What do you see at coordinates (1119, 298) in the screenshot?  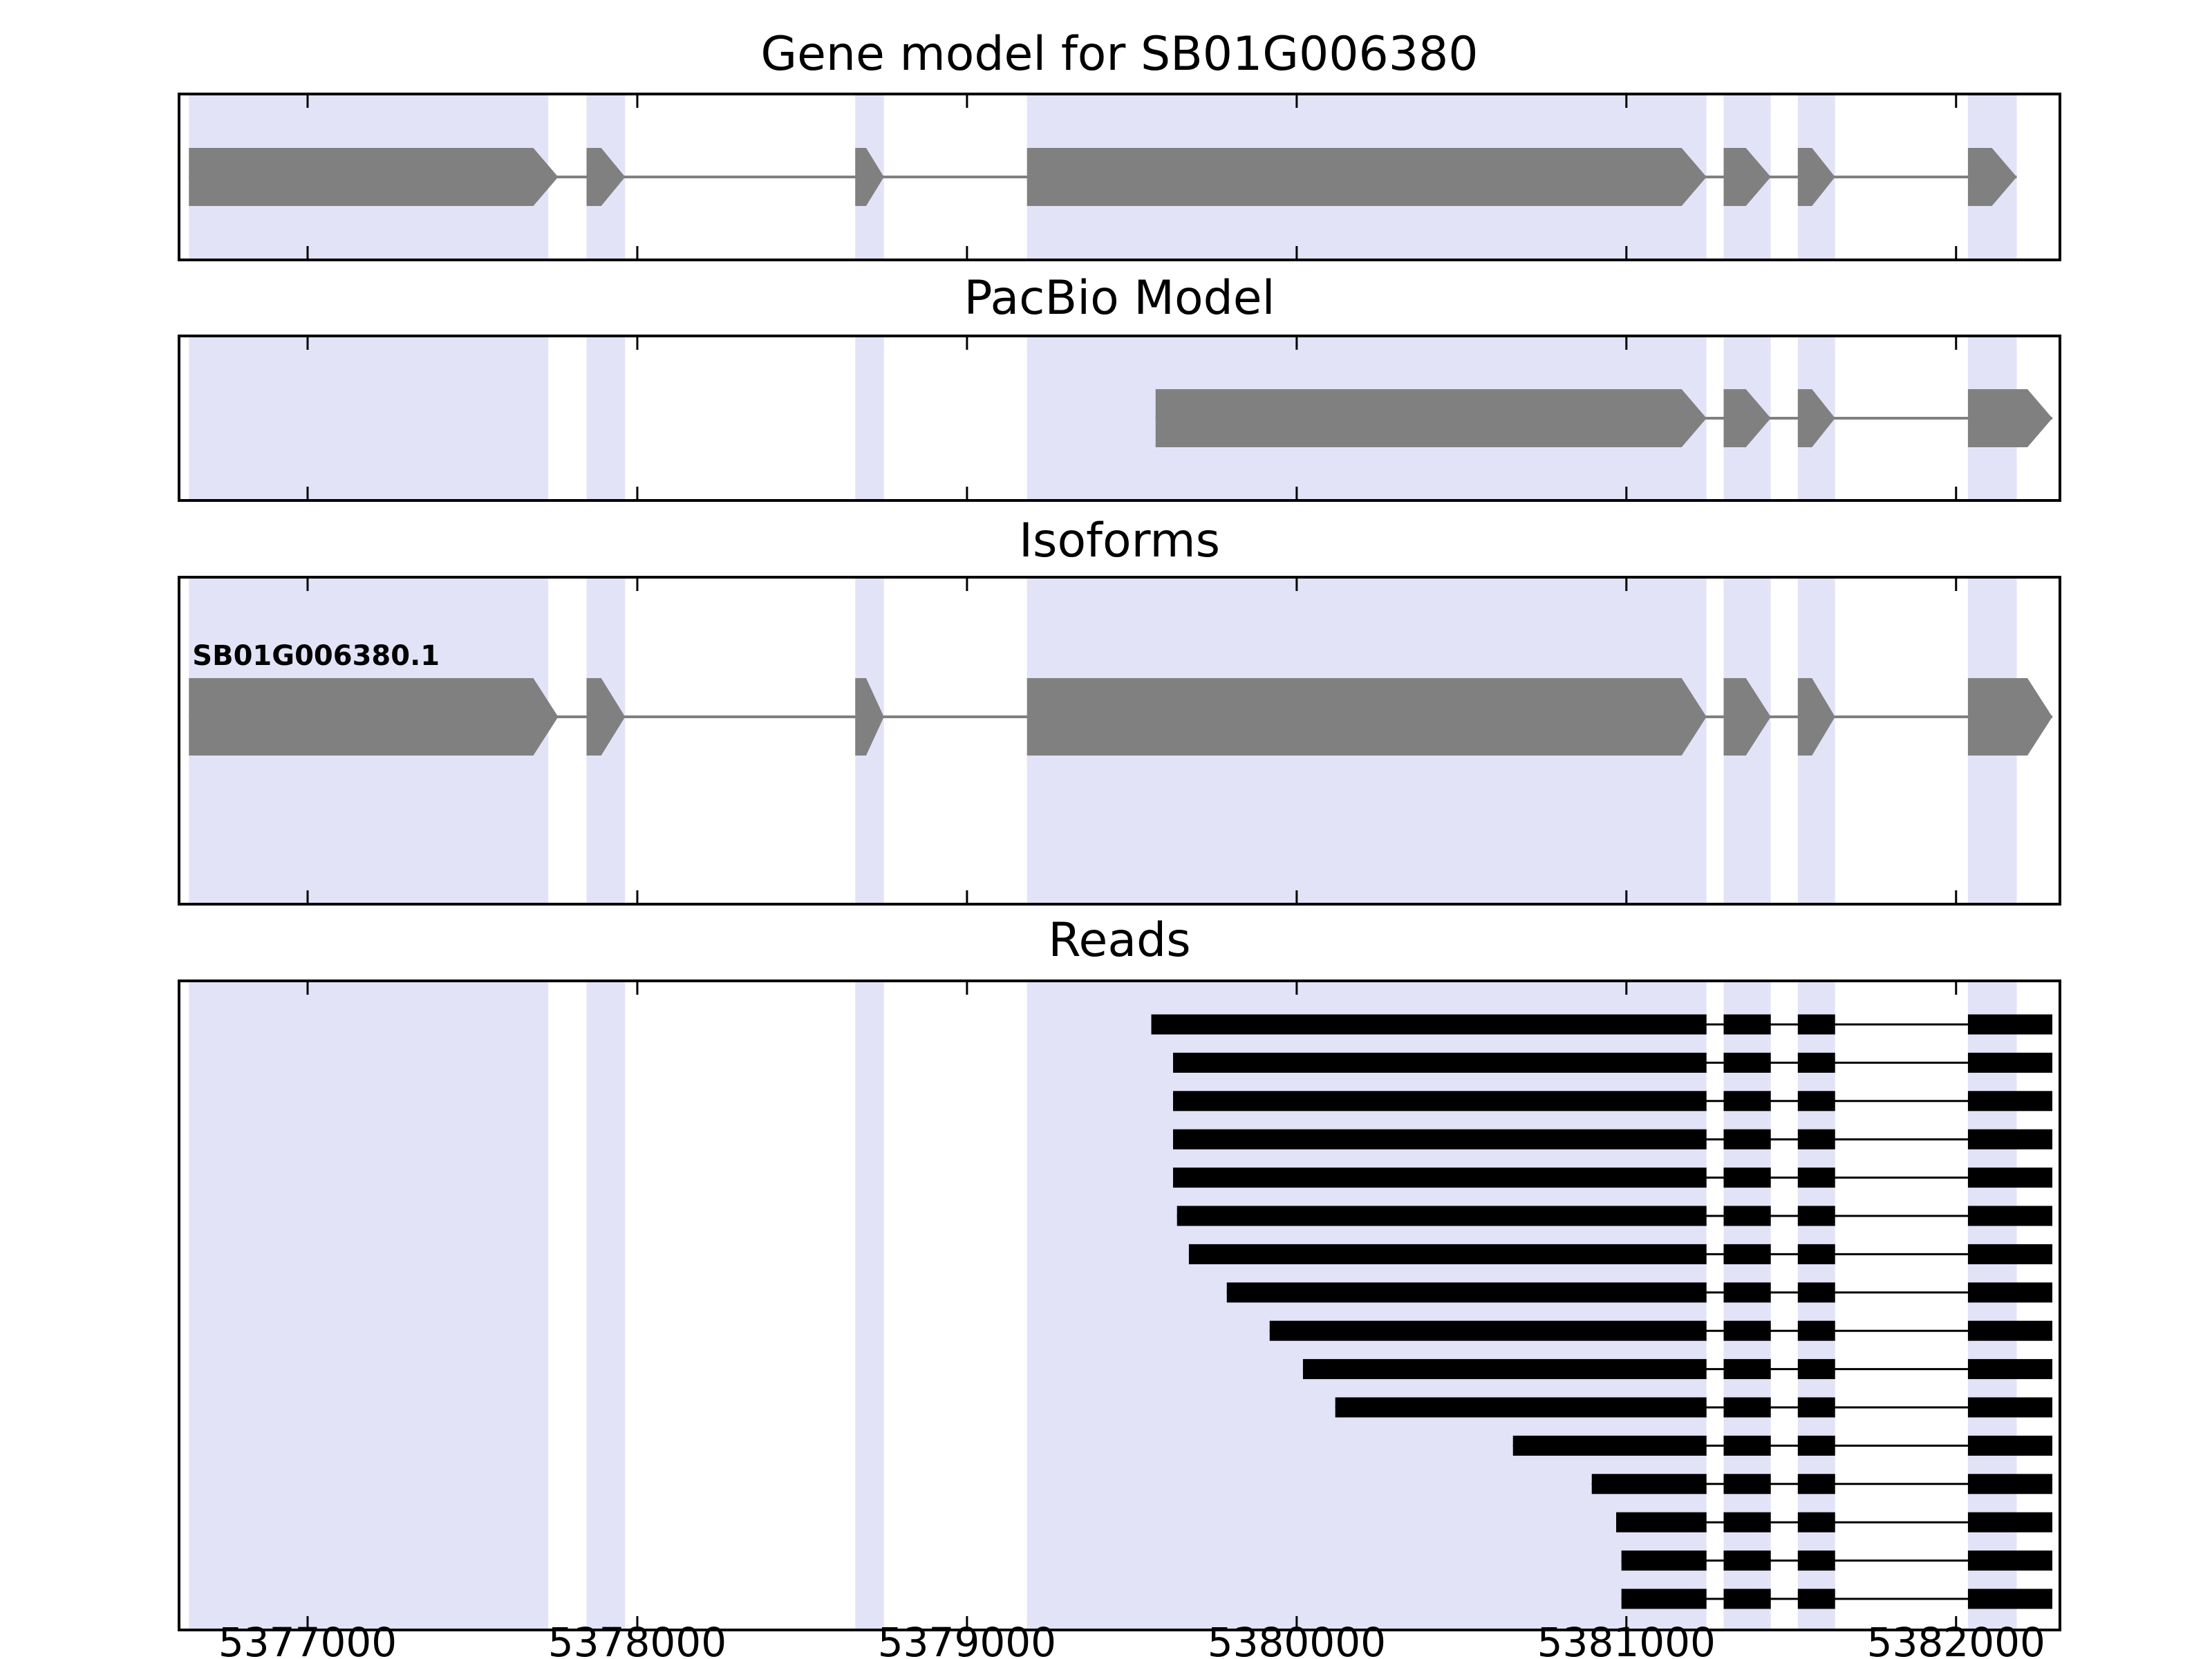 I see `panel-title-pacbio: PacBio Model` at bounding box center [1119, 298].